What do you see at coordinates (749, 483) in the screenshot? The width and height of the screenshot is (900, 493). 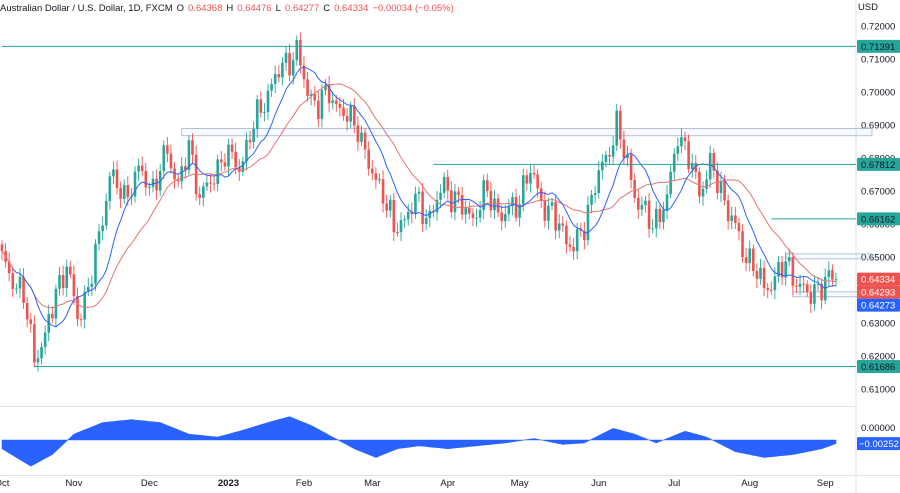 I see `x-tick-label: Aug` at bounding box center [749, 483].